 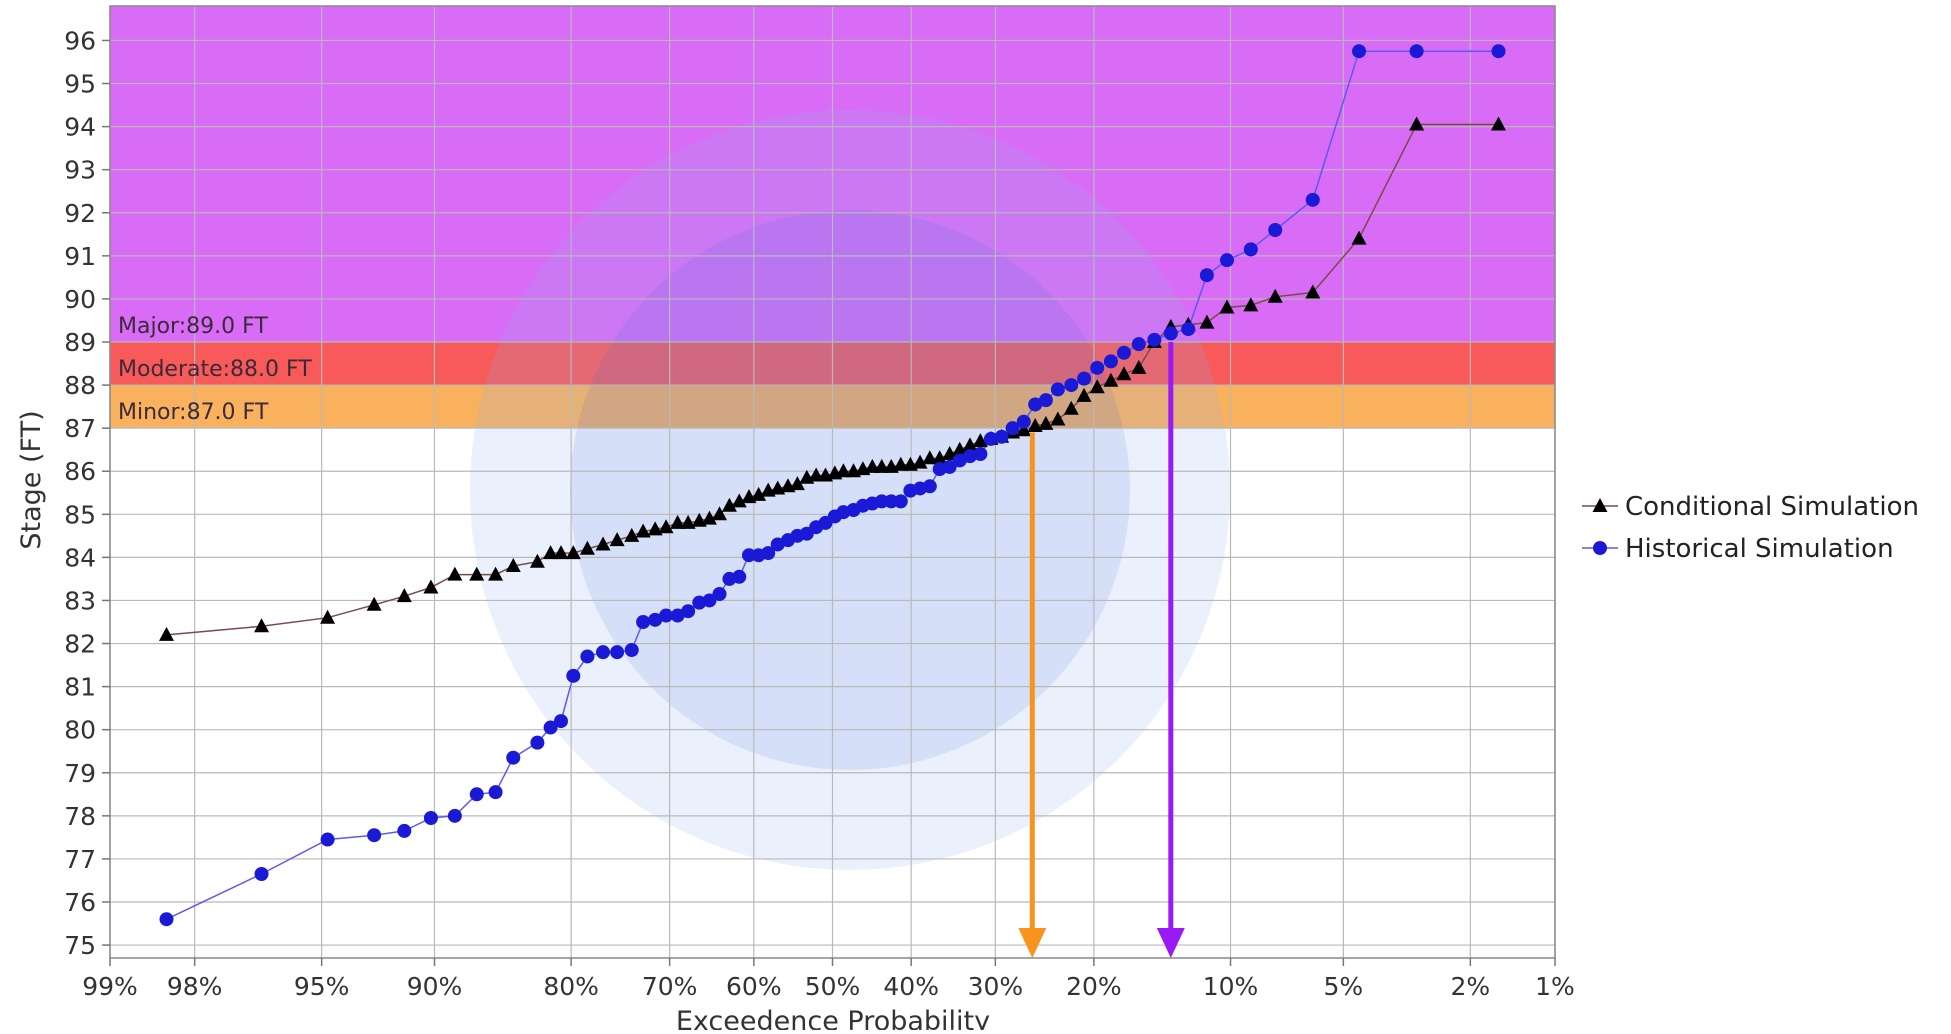 I want to click on x-tick-label: 90%, so click(x=435, y=986).